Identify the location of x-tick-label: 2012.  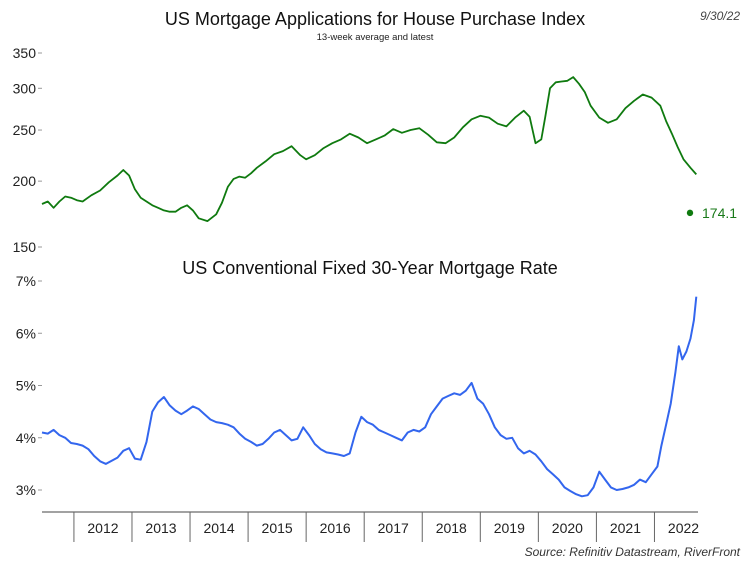
(102, 528).